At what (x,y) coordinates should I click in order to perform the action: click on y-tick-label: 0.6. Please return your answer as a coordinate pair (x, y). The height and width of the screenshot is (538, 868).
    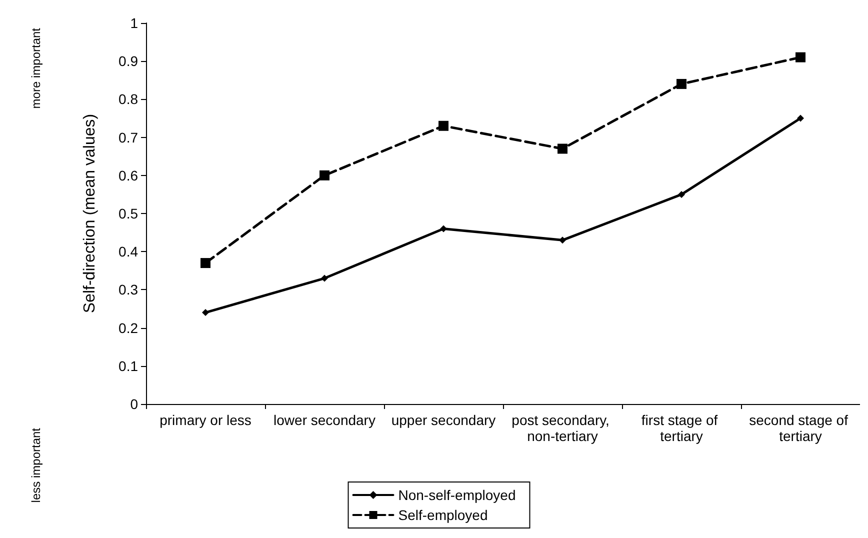
    Looking at the image, I should click on (128, 175).